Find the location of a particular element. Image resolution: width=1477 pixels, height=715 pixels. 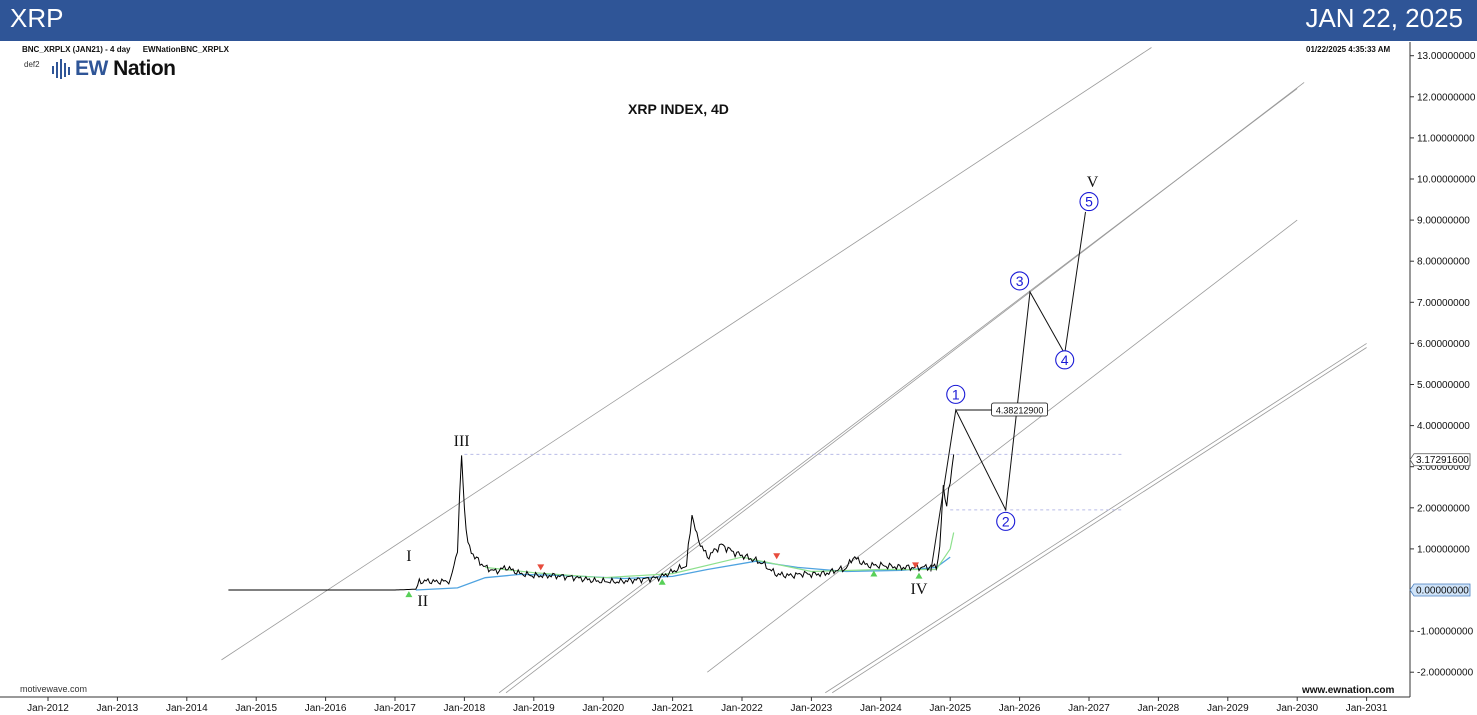

logo-nation: Nation is located at coordinates (144, 68).